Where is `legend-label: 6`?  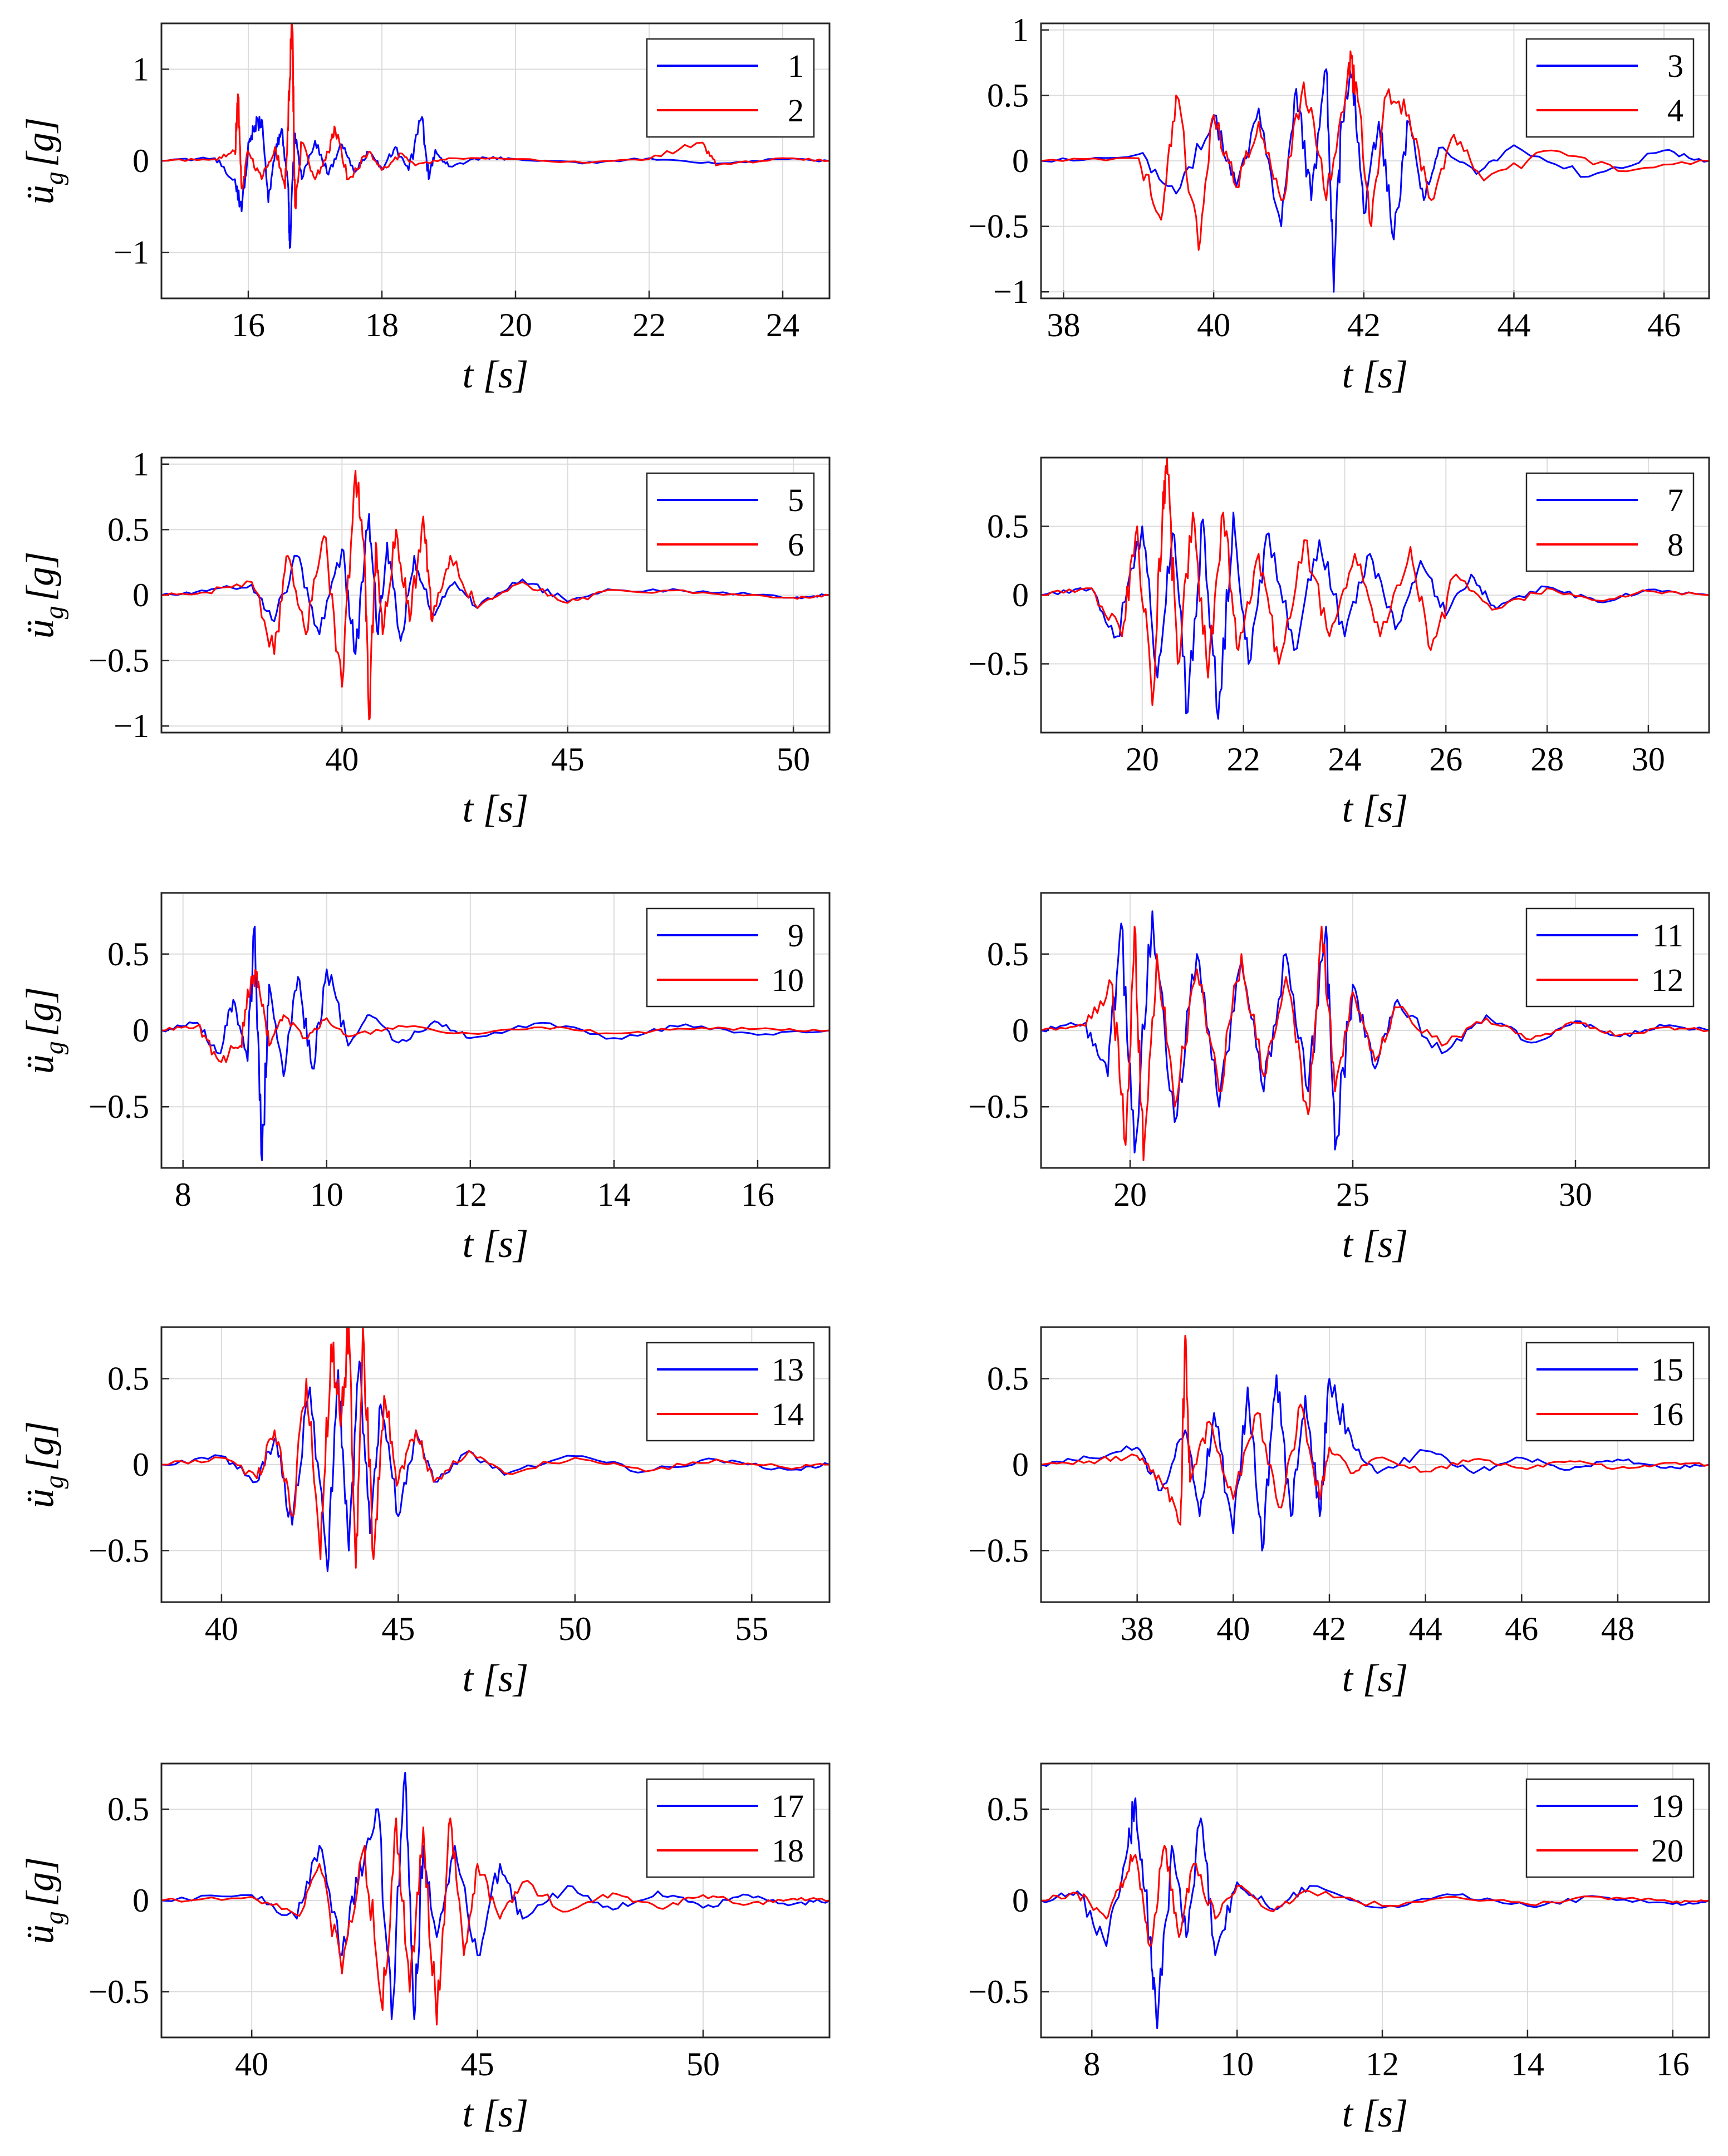 legend-label: 6 is located at coordinates (796, 545).